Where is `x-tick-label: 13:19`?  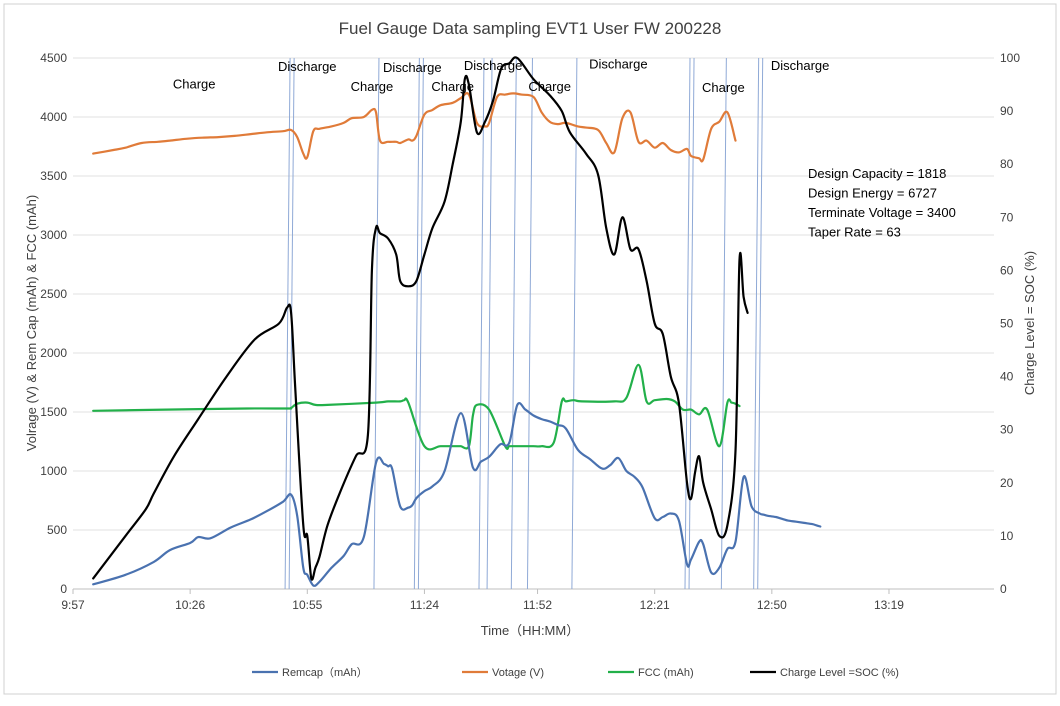 x-tick-label: 13:19 is located at coordinates (889, 605).